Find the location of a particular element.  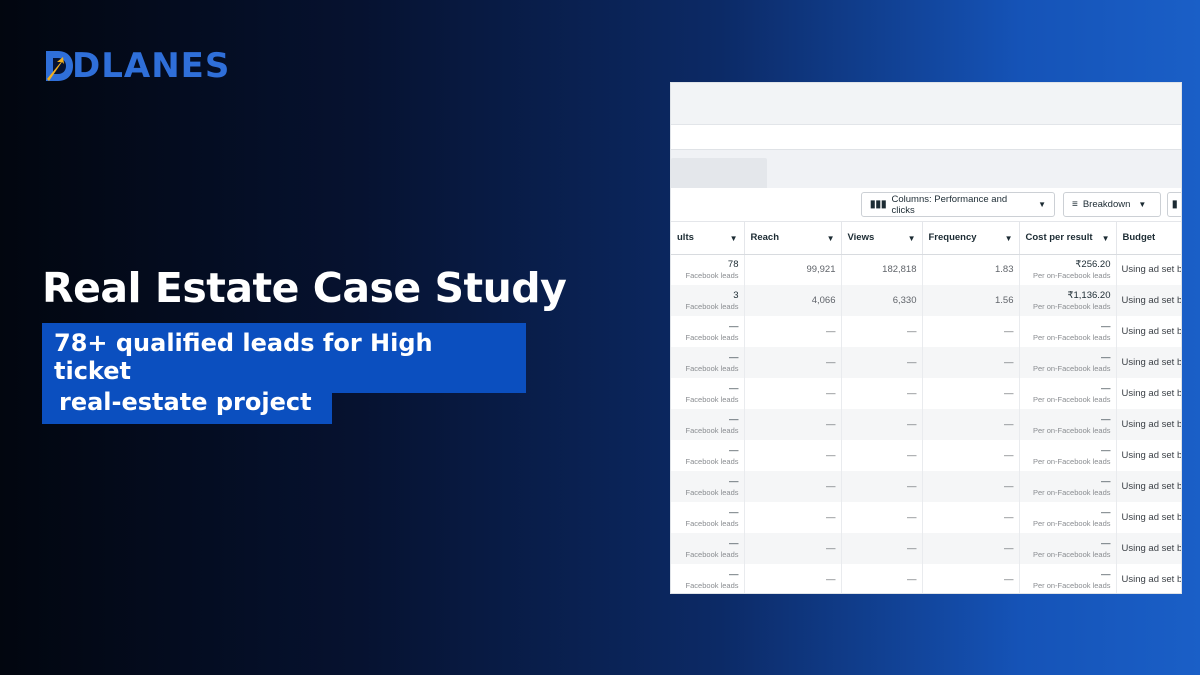

chevron-down-icon: ▼ is located at coordinates (1042, 204).